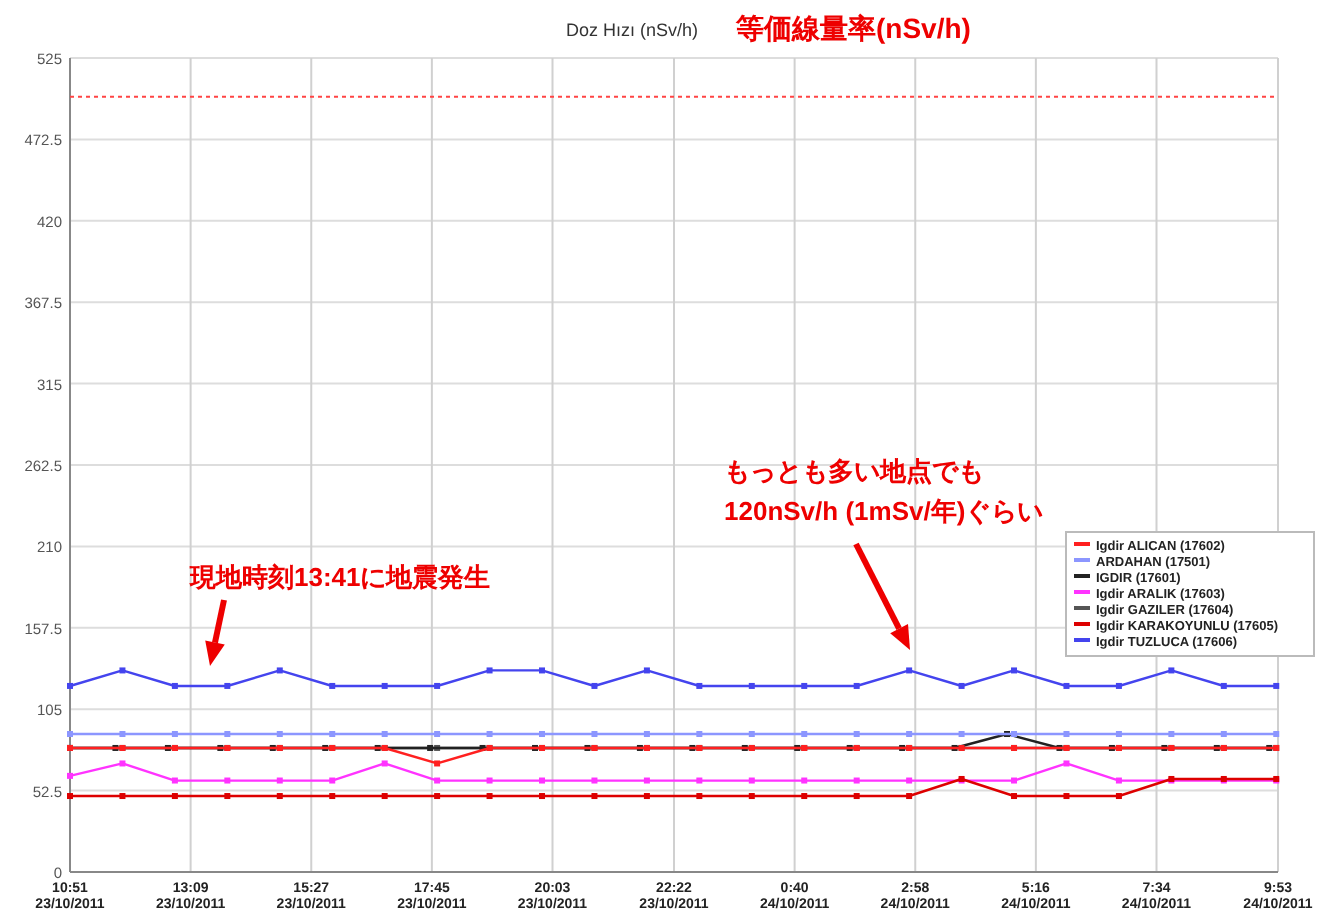 The height and width of the screenshot is (914, 1322). Describe the element at coordinates (632, 30) in the screenshot. I see `chart-title: Doz Hızı (nSv/h)` at that location.